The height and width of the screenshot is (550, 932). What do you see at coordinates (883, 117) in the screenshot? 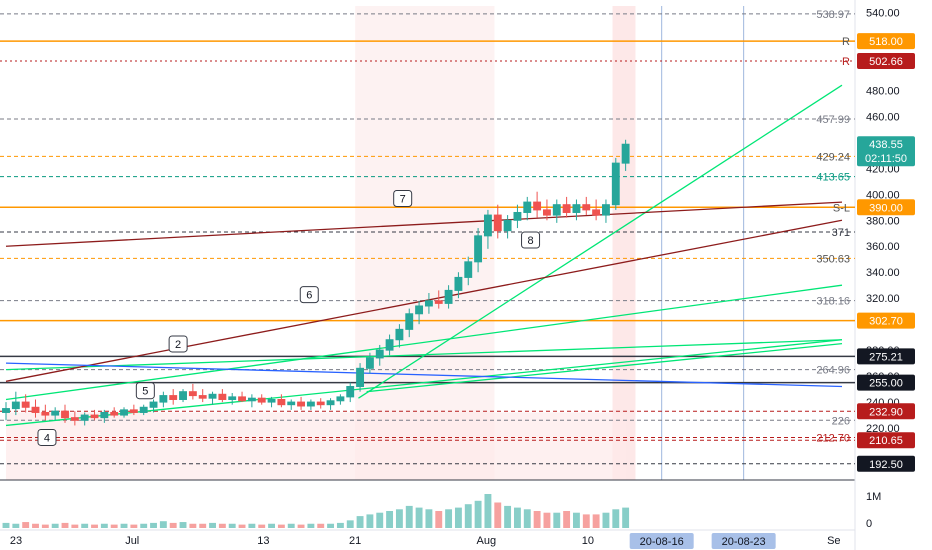
I see `price-tick-label: 460.00` at bounding box center [883, 117].